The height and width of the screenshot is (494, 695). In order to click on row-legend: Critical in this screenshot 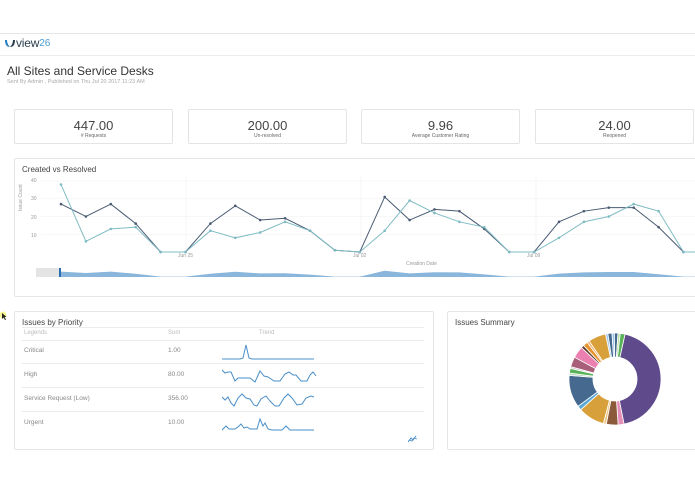, I will do `click(34, 350)`.